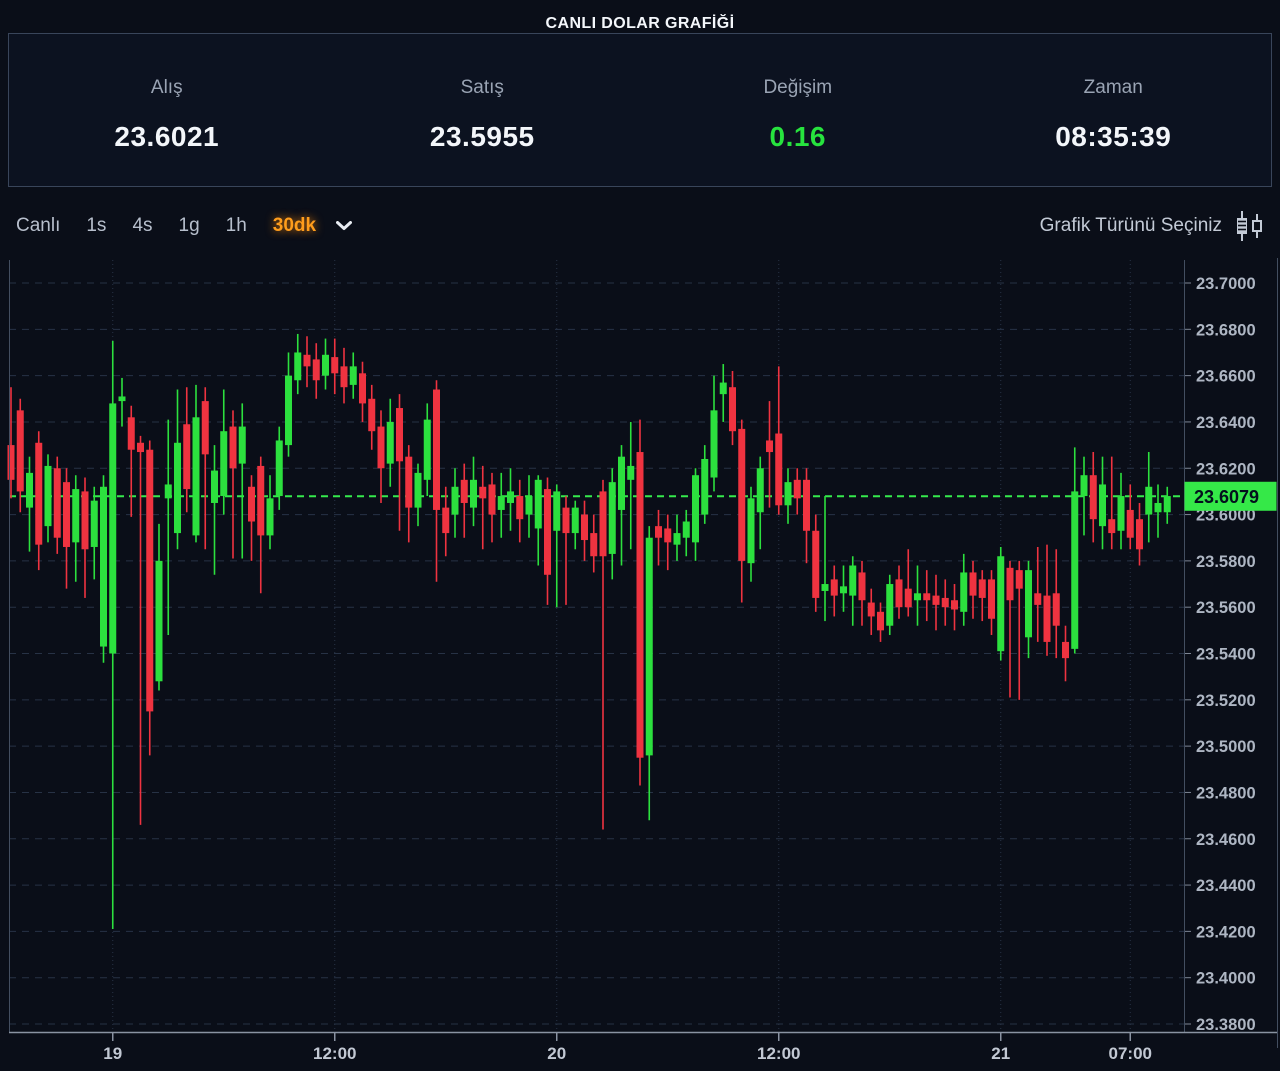  What do you see at coordinates (96, 225) in the screenshot?
I see `interval-1s: 1s` at bounding box center [96, 225].